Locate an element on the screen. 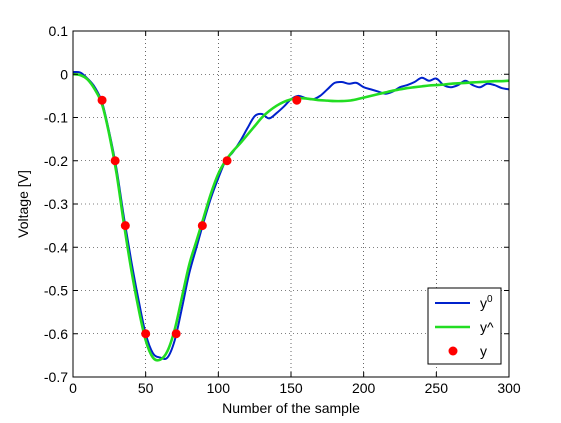 The height and width of the screenshot is (423, 561). x-tick-label: 50 is located at coordinates (146, 388).